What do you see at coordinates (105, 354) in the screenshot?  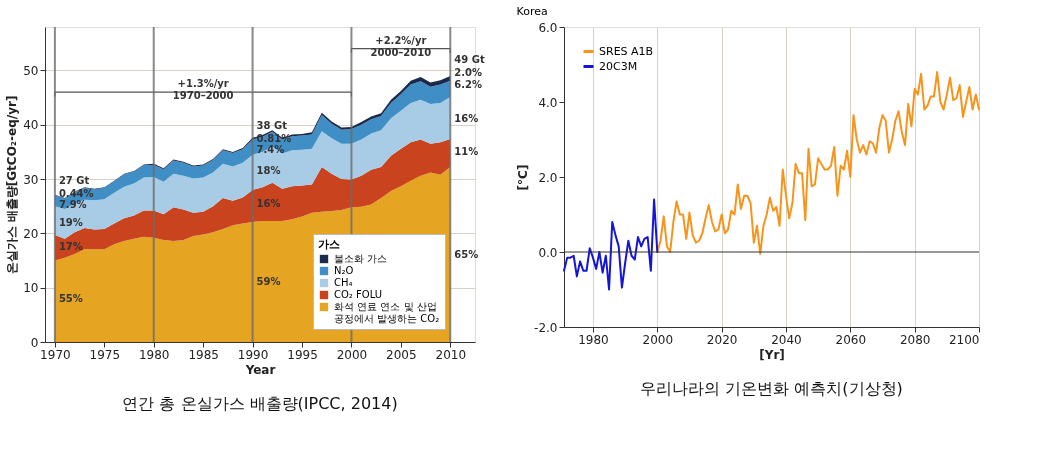 I see `x-tick-label: 1975` at bounding box center [105, 354].